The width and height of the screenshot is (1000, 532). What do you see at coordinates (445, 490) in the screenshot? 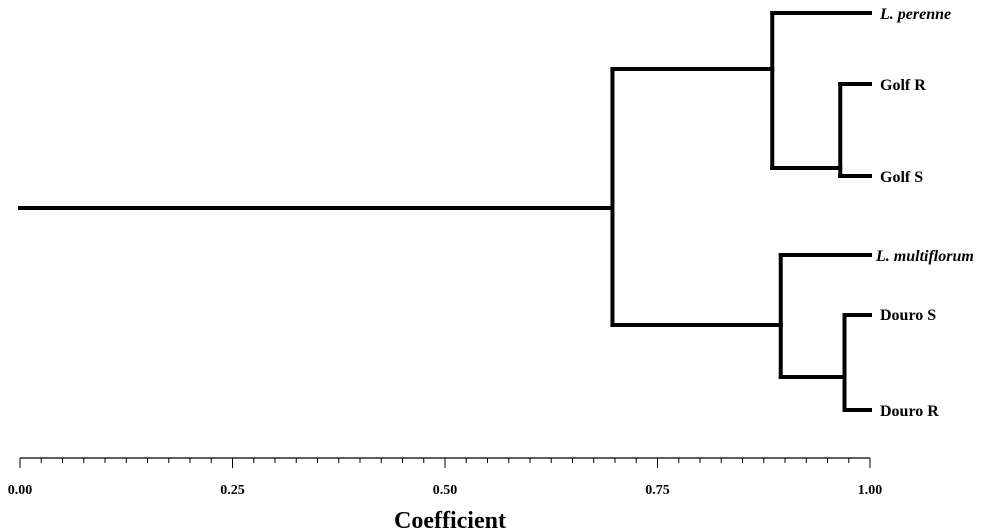
I see `tick-label-2: 0.50` at bounding box center [445, 490].